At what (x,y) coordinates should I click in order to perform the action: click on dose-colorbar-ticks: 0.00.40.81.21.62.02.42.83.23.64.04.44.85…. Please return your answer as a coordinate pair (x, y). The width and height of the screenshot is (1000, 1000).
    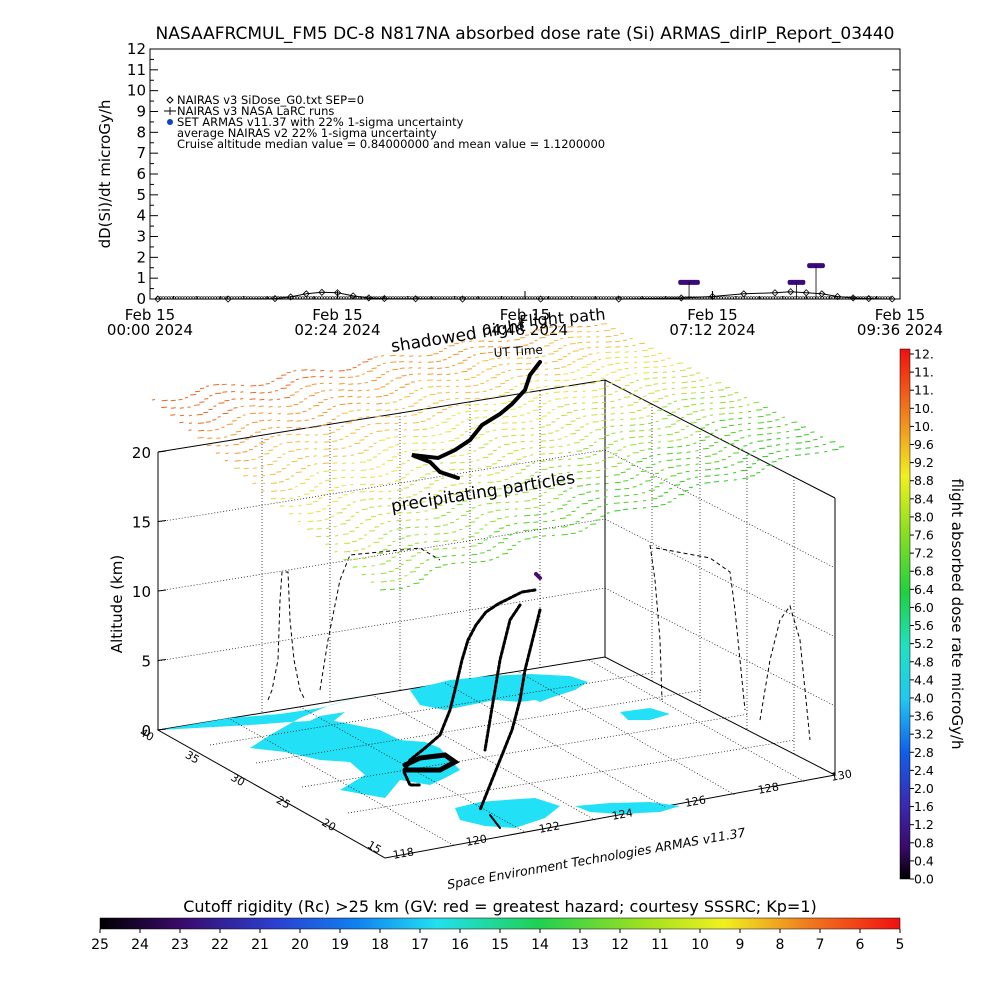
    Looking at the image, I should click on (922, 617).